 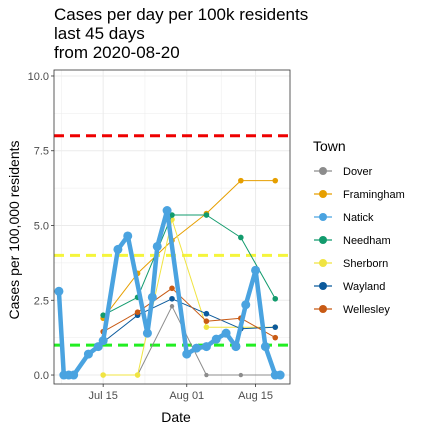 I want to click on series-line-needham, so click(x=189, y=265).